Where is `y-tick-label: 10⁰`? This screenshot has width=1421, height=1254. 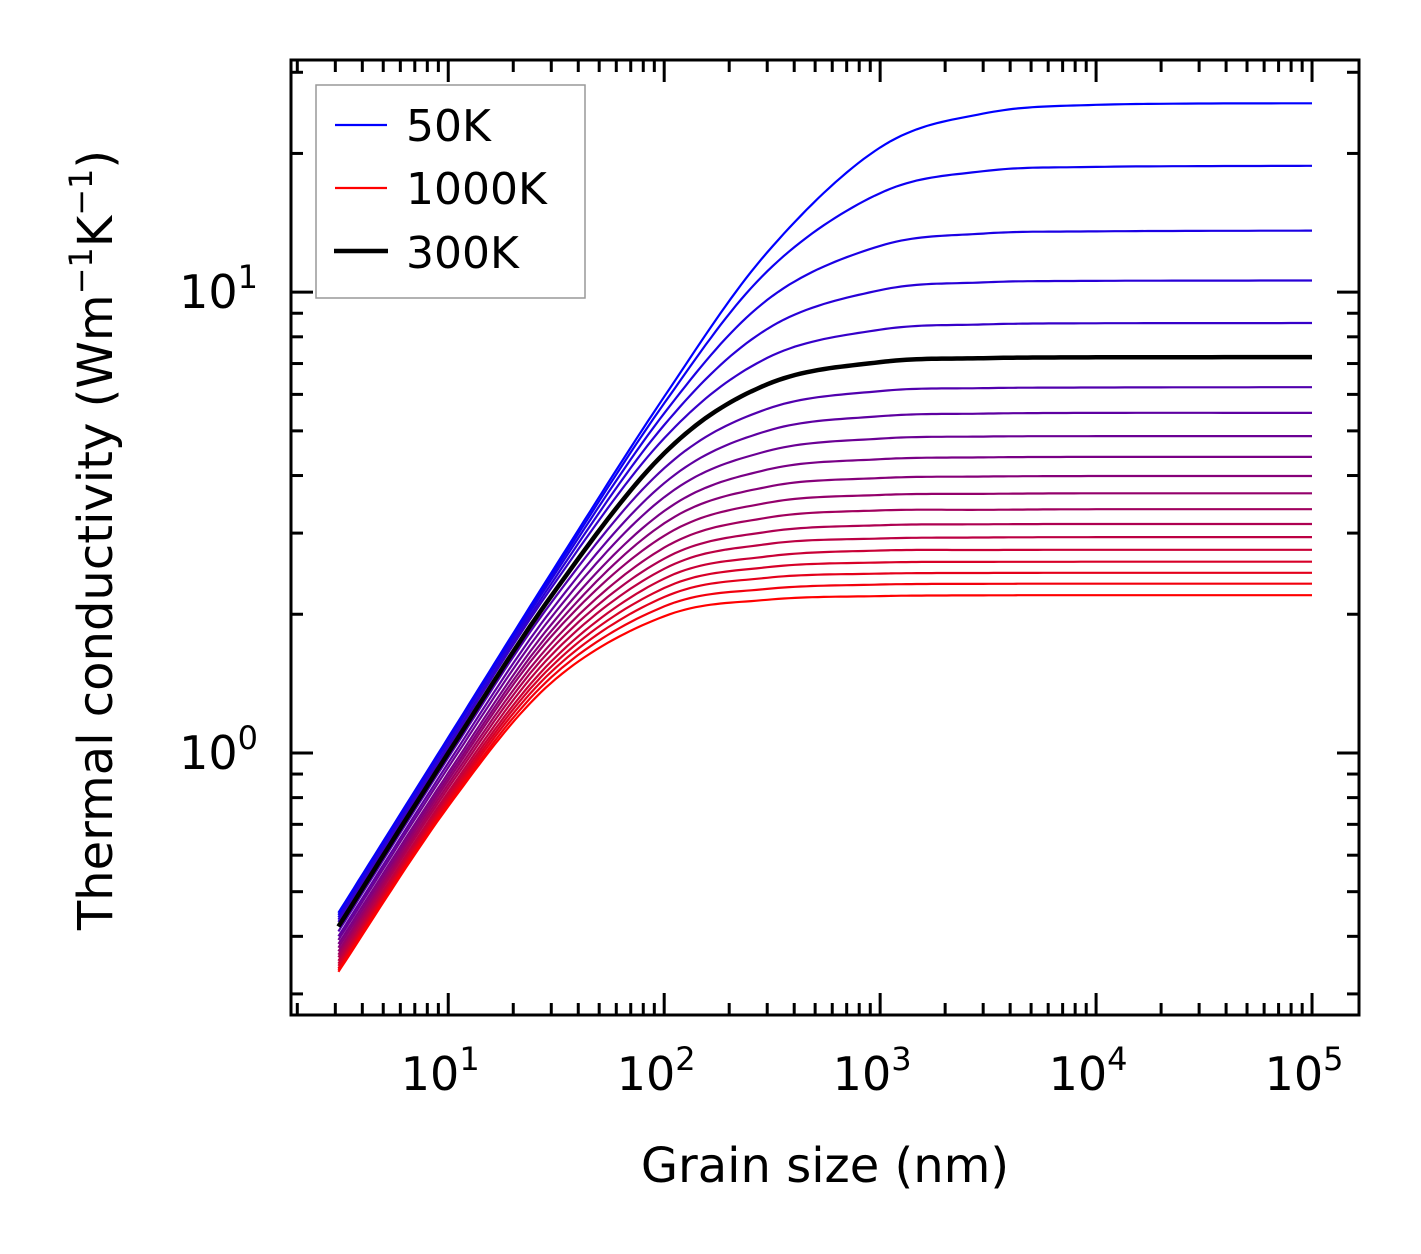 y-tick-label: 10⁰ is located at coordinates (218, 749).